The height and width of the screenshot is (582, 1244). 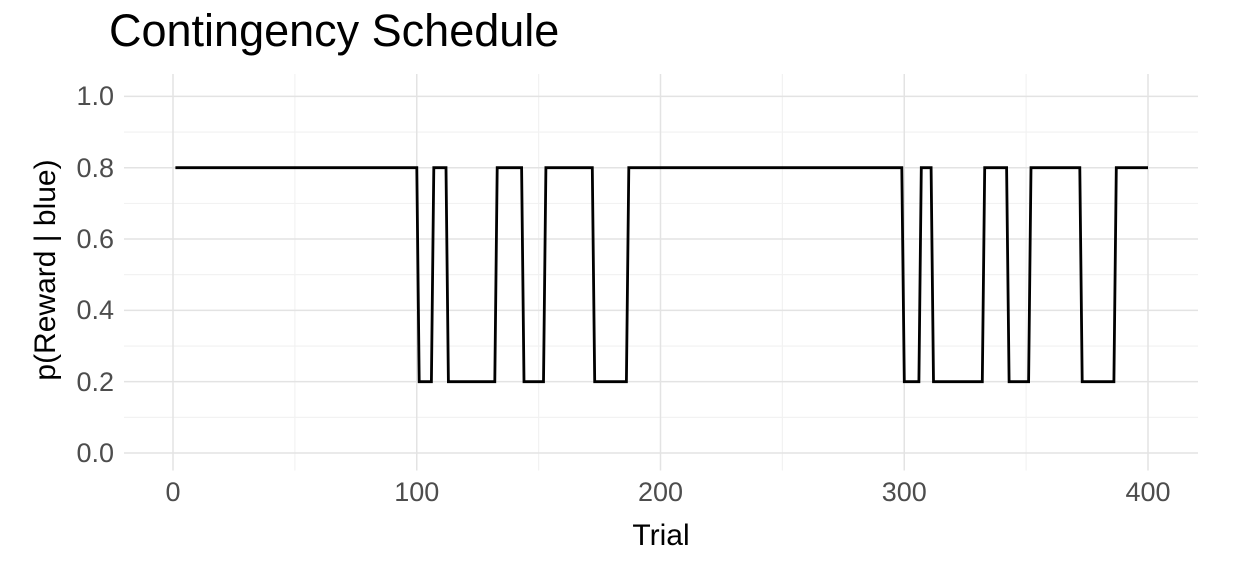 What do you see at coordinates (95, 381) in the screenshot?
I see `y-tick-label: 0.2` at bounding box center [95, 381].